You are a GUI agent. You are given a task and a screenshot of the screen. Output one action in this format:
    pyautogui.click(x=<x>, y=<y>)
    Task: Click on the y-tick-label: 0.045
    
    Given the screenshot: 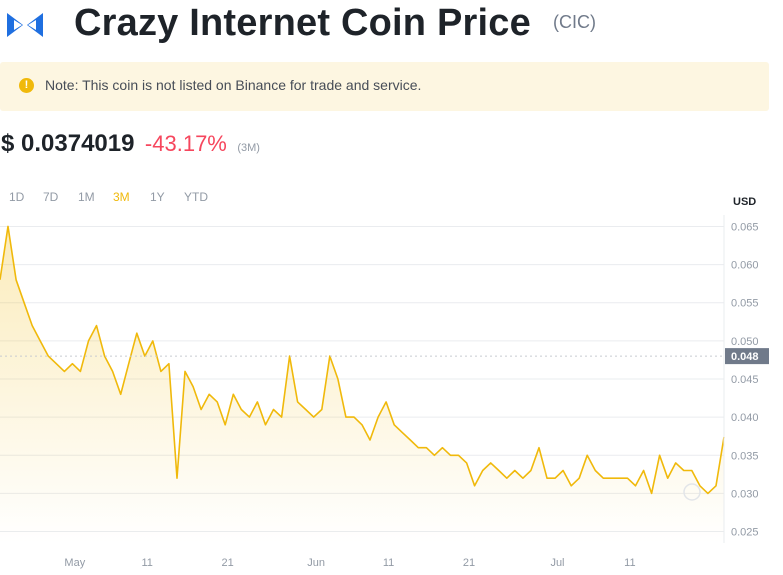 What is the action you would take?
    pyautogui.click(x=745, y=380)
    